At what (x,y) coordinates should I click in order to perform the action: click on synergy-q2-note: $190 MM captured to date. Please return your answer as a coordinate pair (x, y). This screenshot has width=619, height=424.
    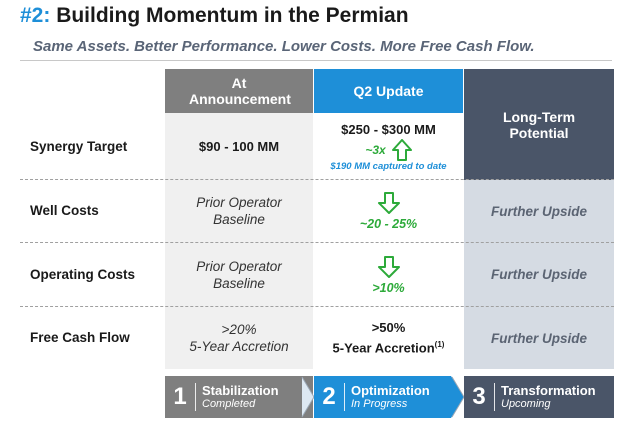
    Looking at the image, I should click on (388, 166).